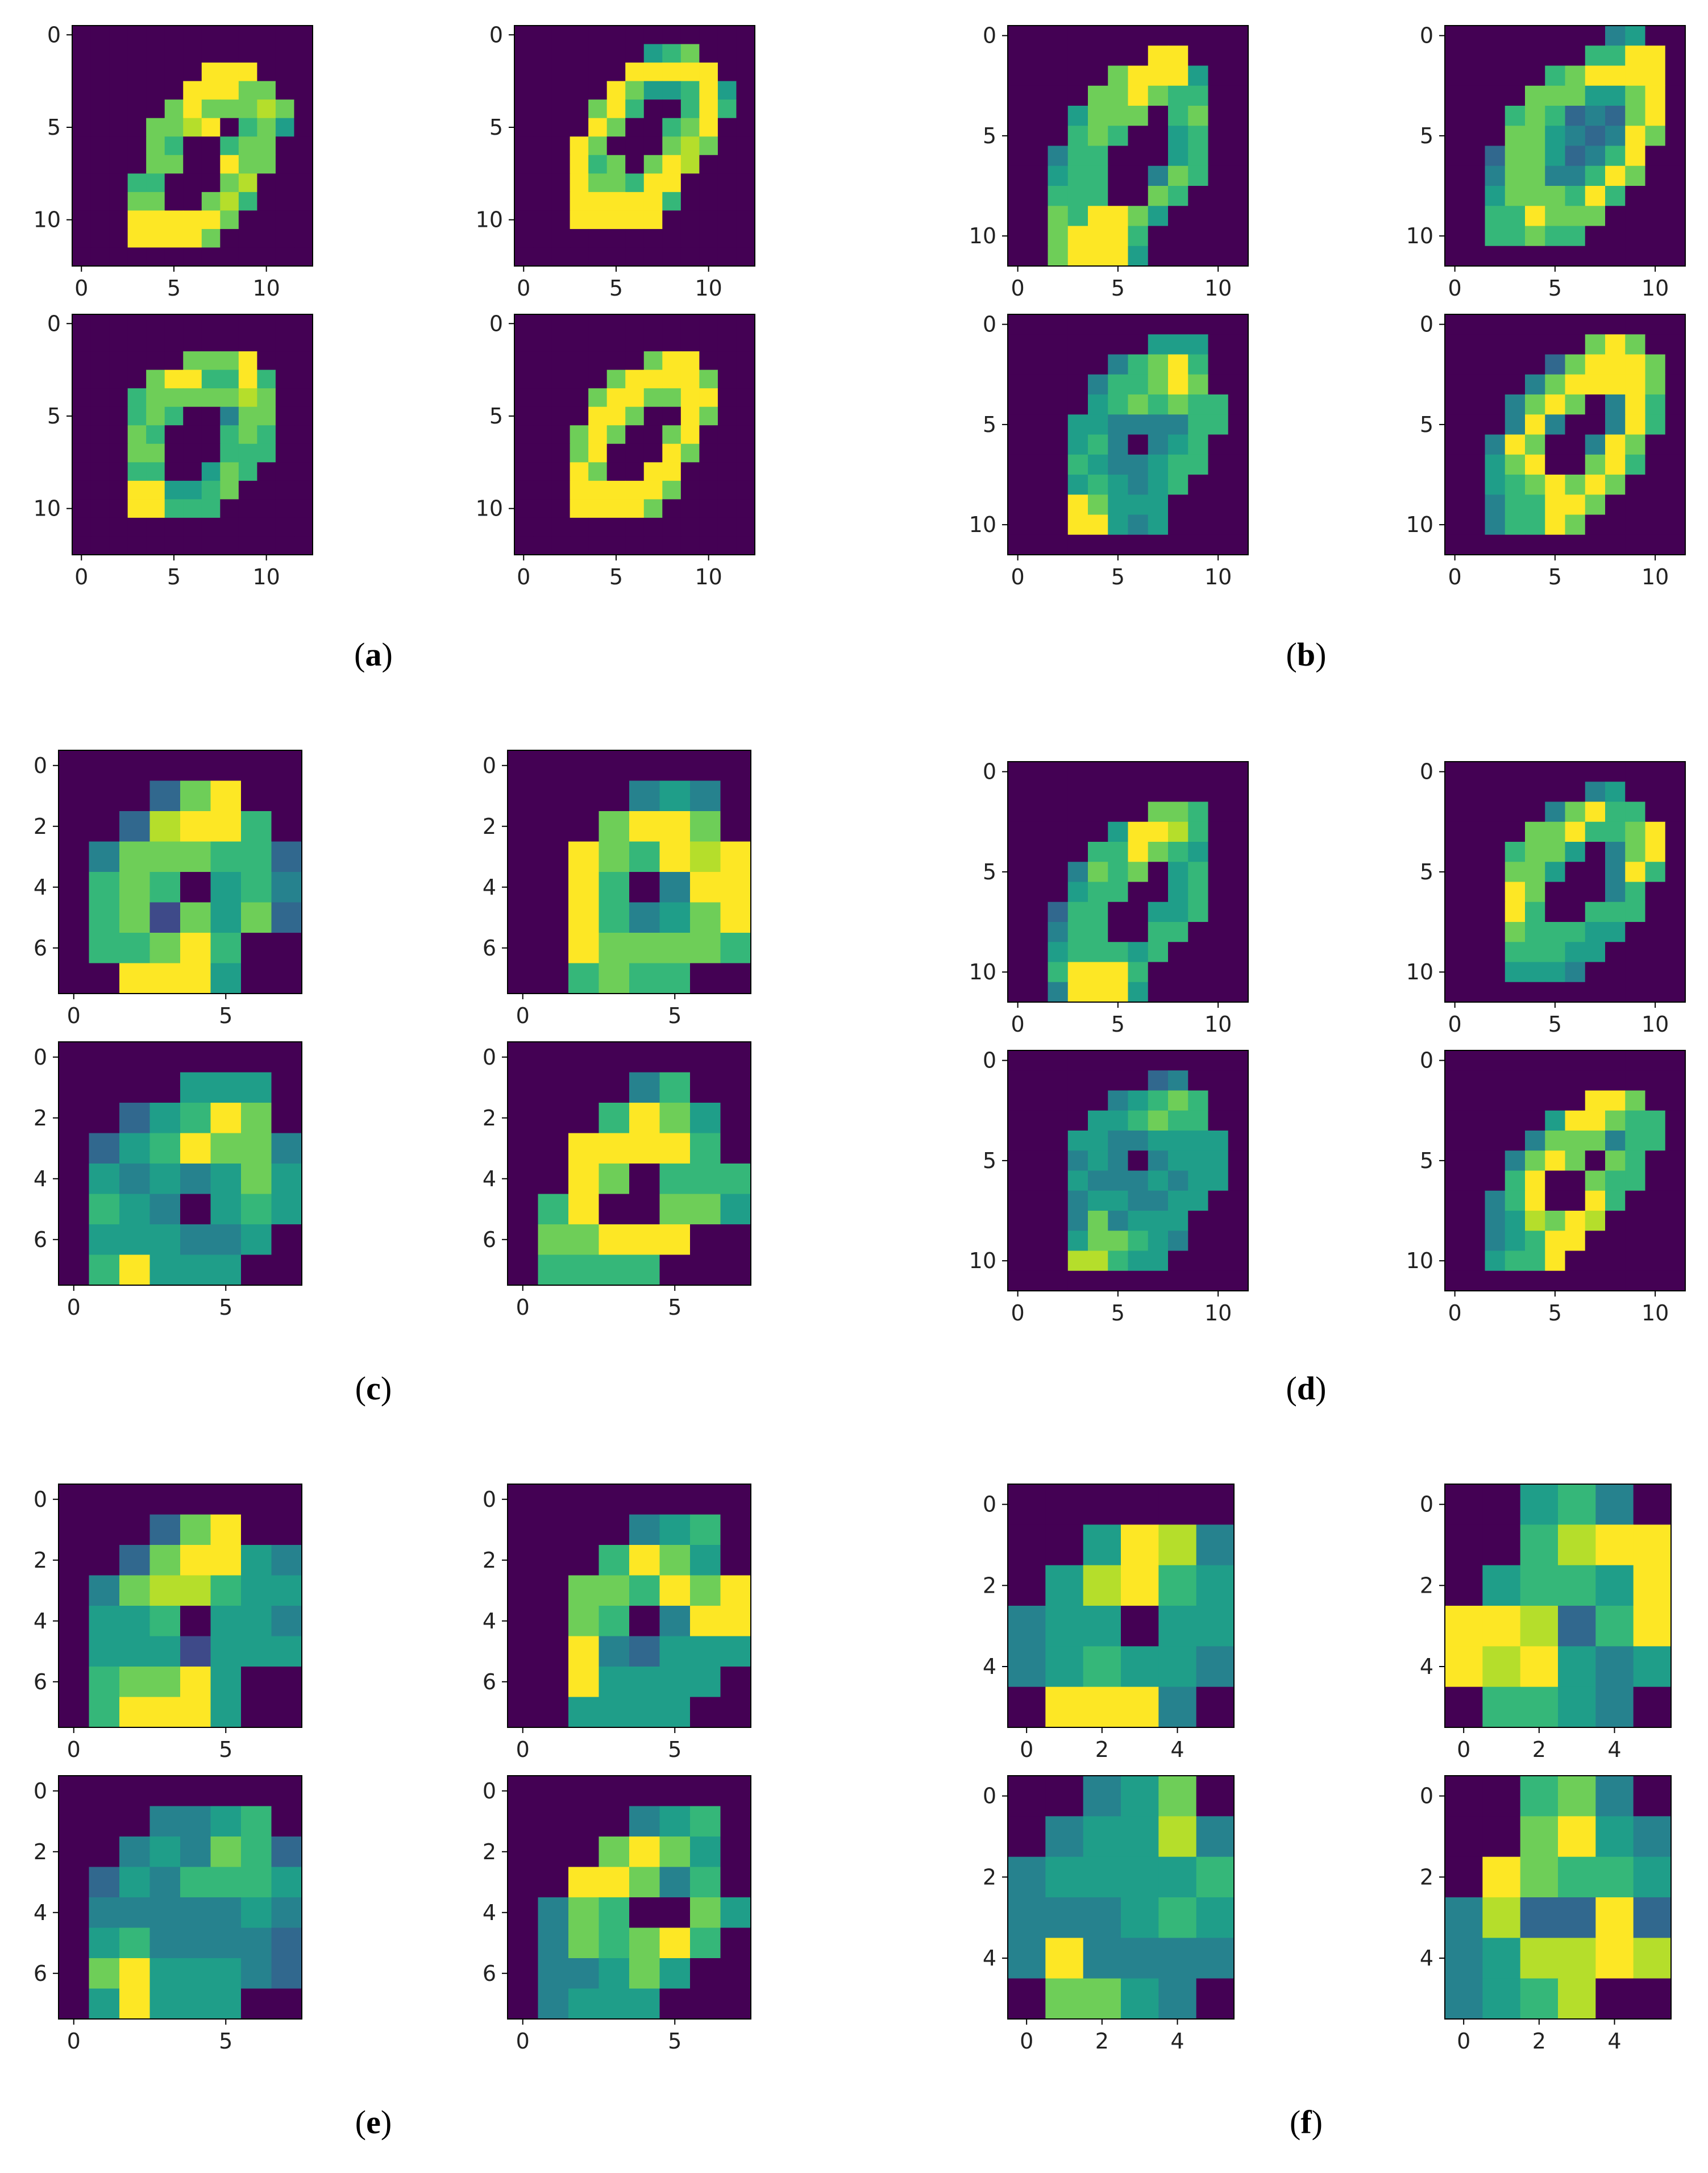 Image resolution: width=1708 pixels, height=2173 pixels. What do you see at coordinates (81, 288) in the screenshot?
I see `x-tick-label: 0` at bounding box center [81, 288].